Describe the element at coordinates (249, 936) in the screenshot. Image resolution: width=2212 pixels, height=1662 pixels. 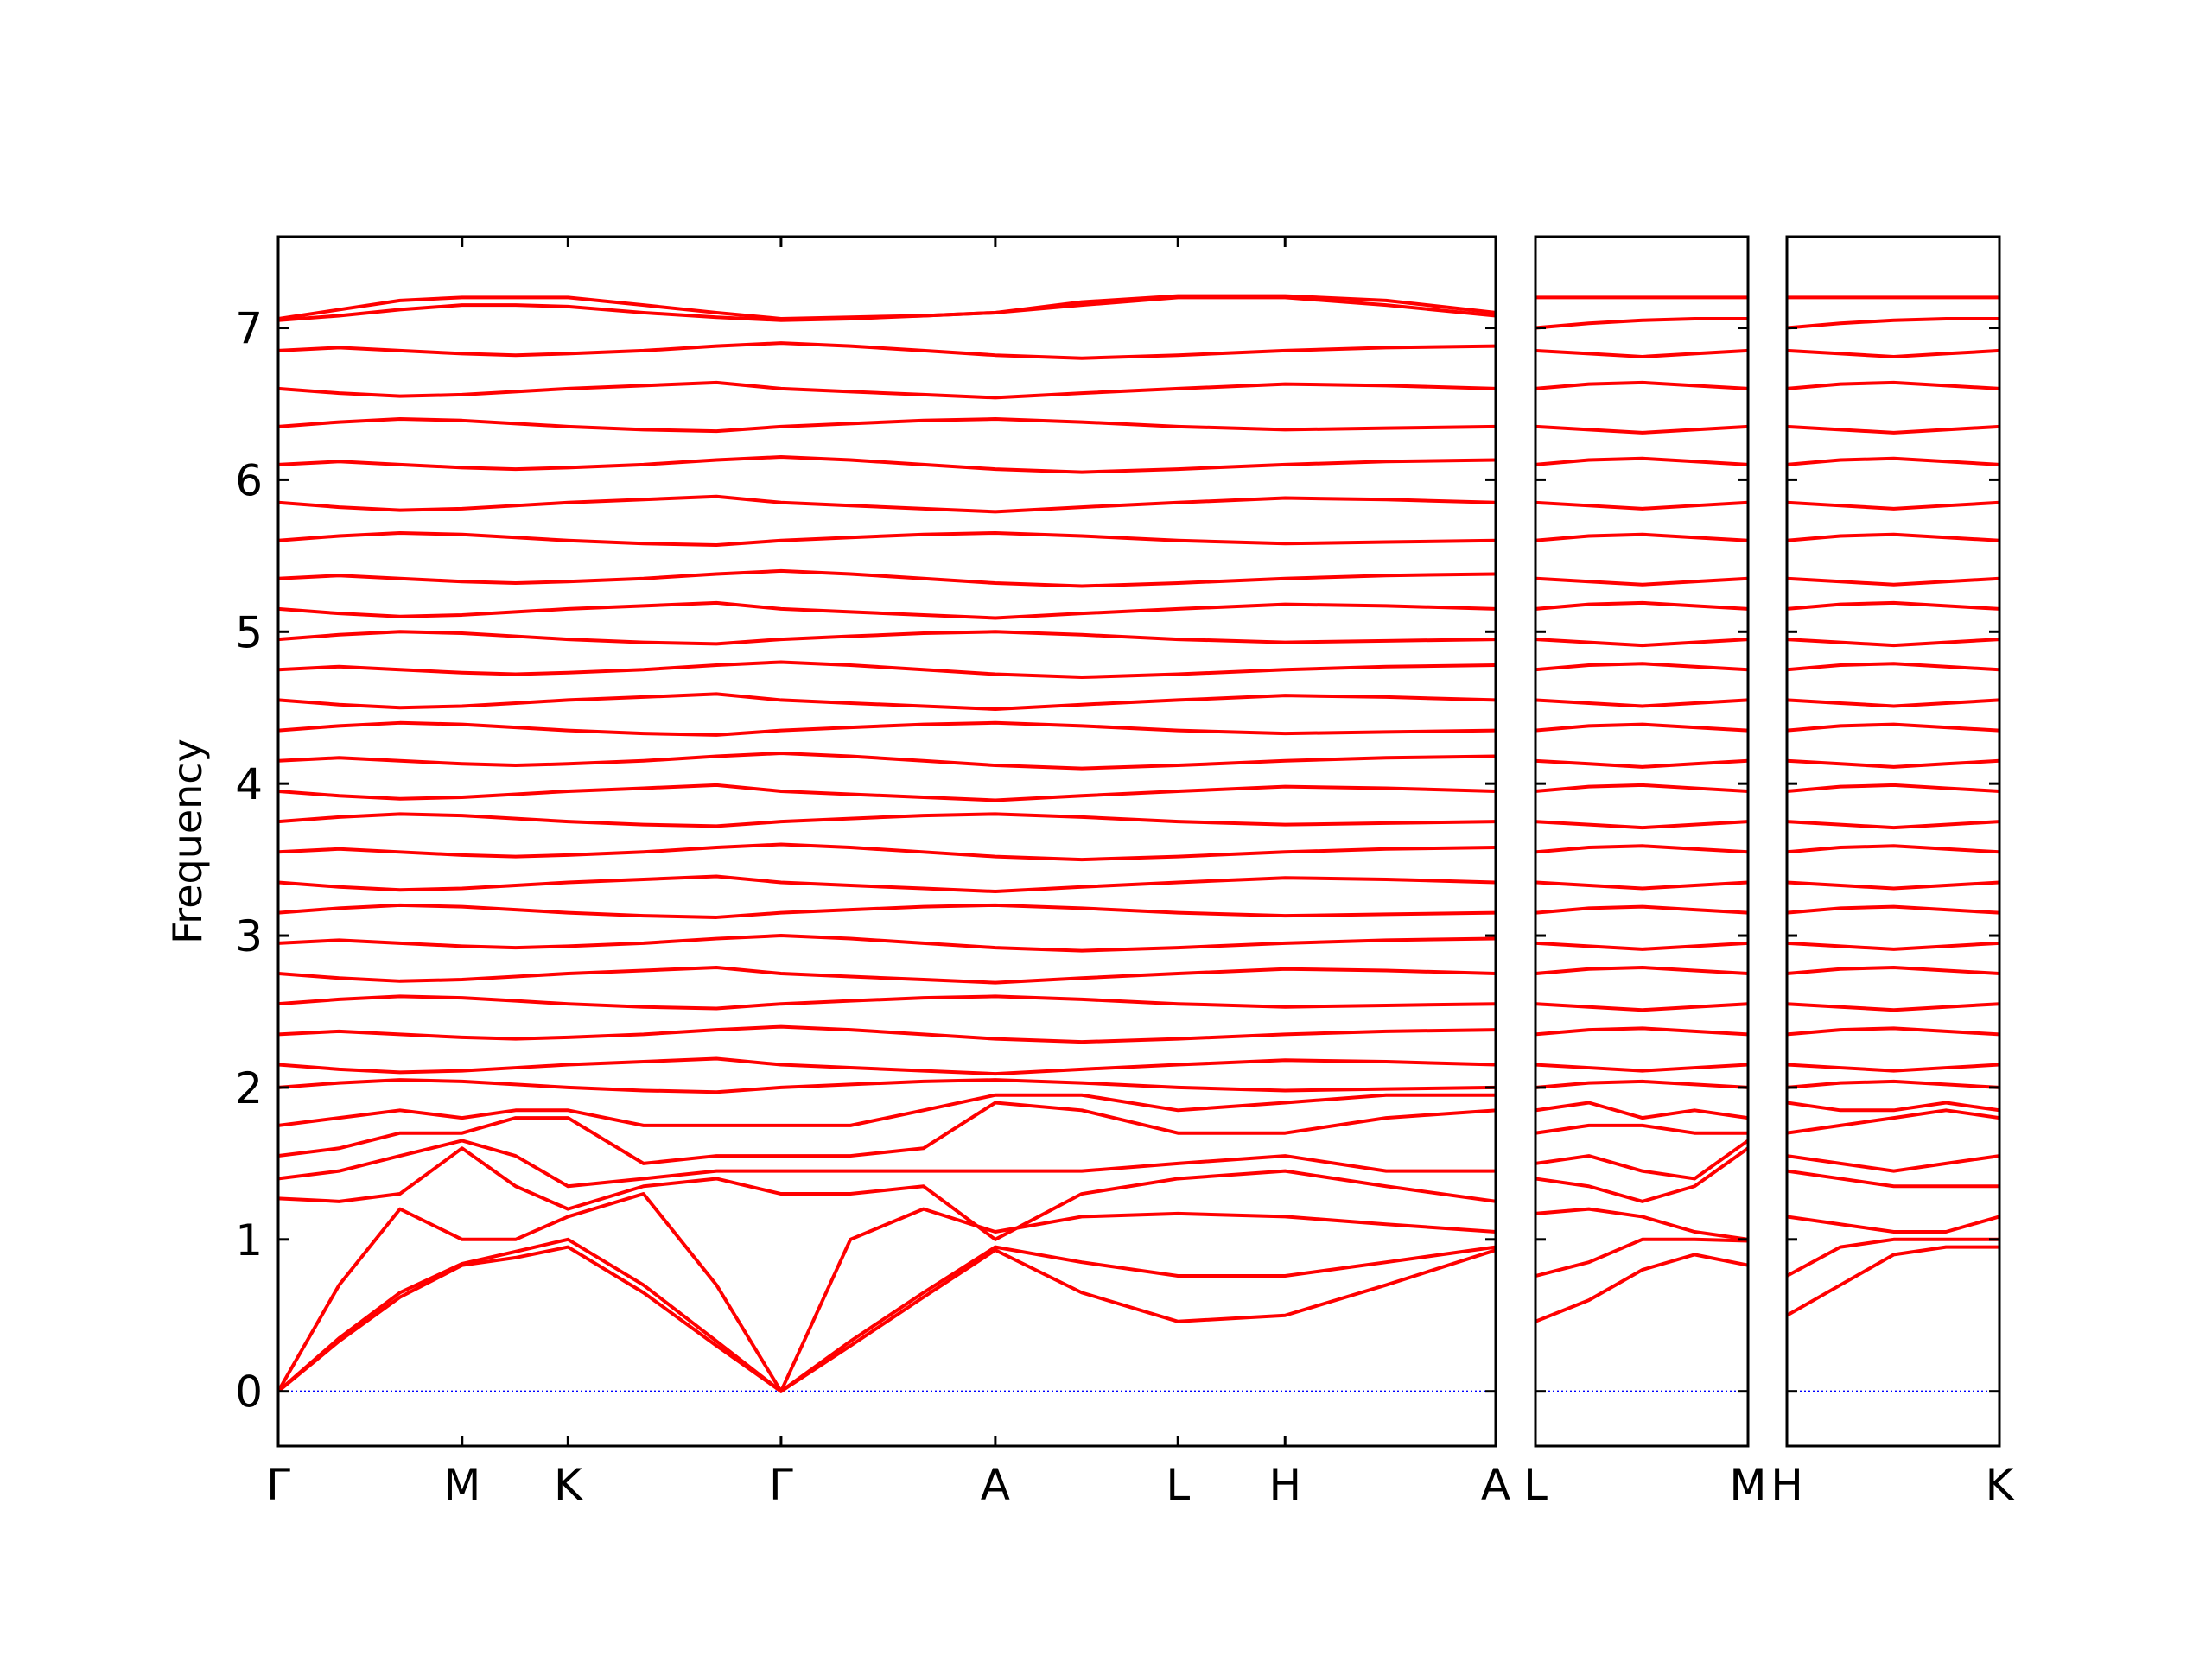
I see `y-tick-label: 3` at that location.